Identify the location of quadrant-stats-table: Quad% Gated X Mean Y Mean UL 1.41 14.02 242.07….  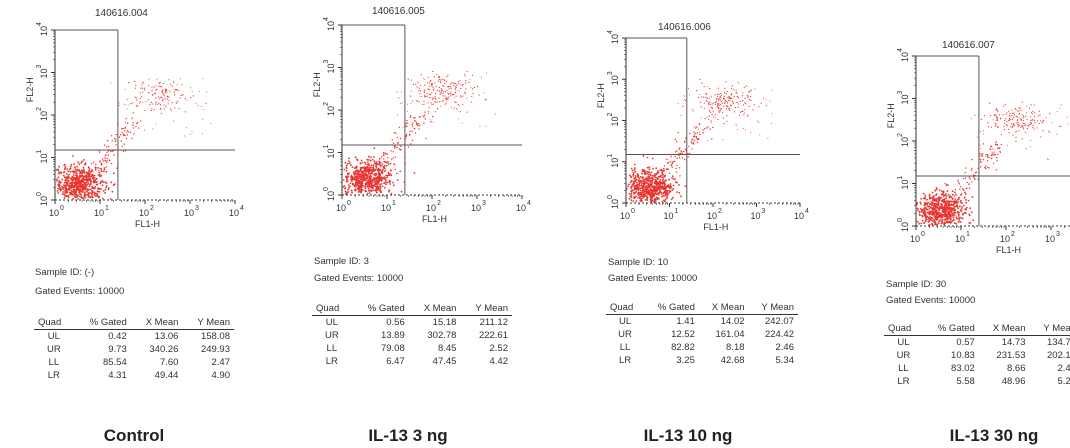
(702, 334).